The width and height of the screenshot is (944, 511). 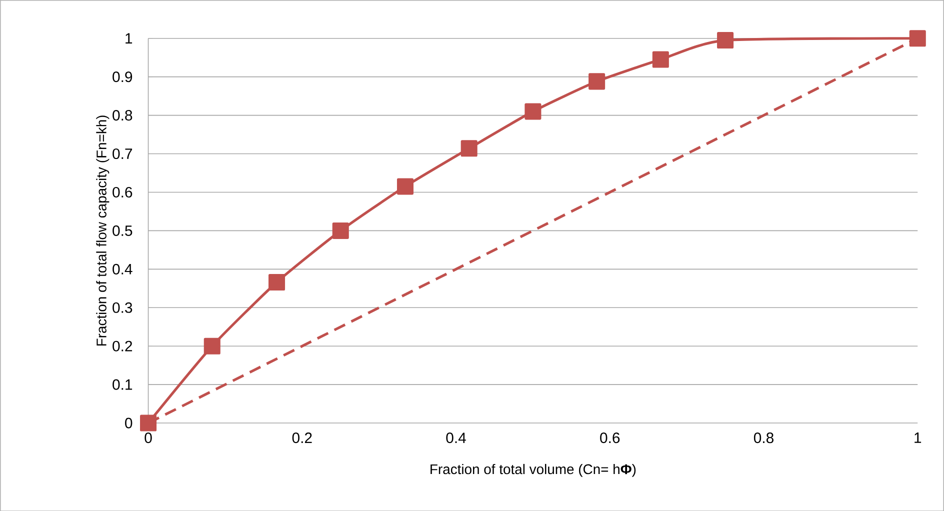 What do you see at coordinates (764, 437) in the screenshot?
I see `x-tick-label: 0.8` at bounding box center [764, 437].